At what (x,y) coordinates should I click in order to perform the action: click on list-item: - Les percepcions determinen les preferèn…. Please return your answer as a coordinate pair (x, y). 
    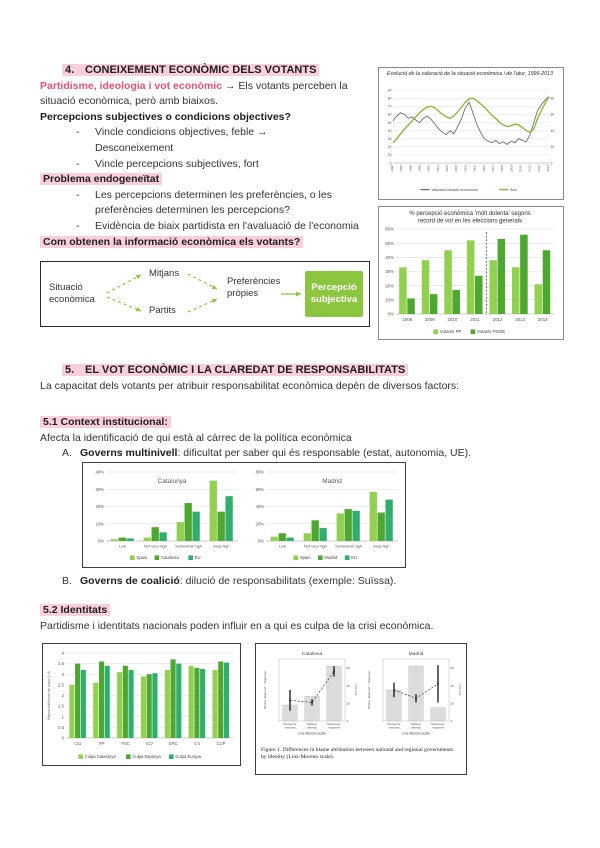
    Looking at the image, I should click on (204, 202).